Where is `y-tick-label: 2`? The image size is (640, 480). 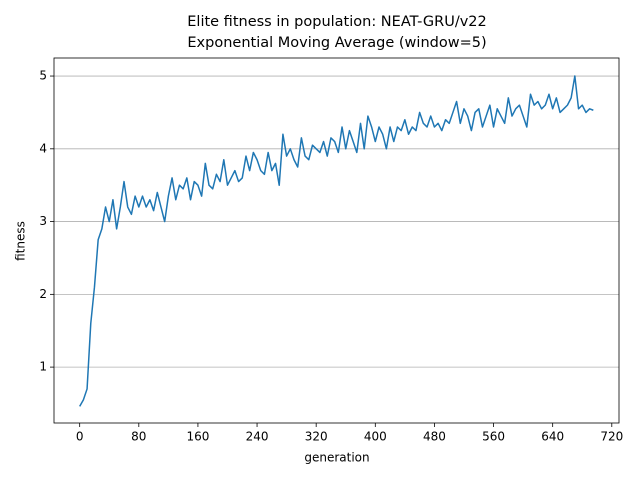
y-tick-label: 2 is located at coordinates (43, 294).